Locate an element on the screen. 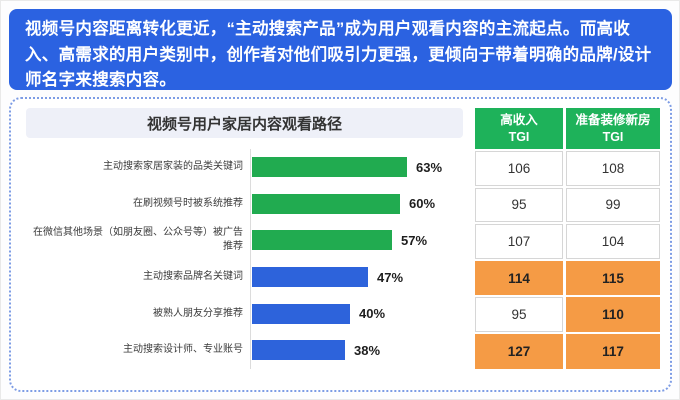  bar-label: 主动搜索设计师、专业账号 is located at coordinates (183, 350).